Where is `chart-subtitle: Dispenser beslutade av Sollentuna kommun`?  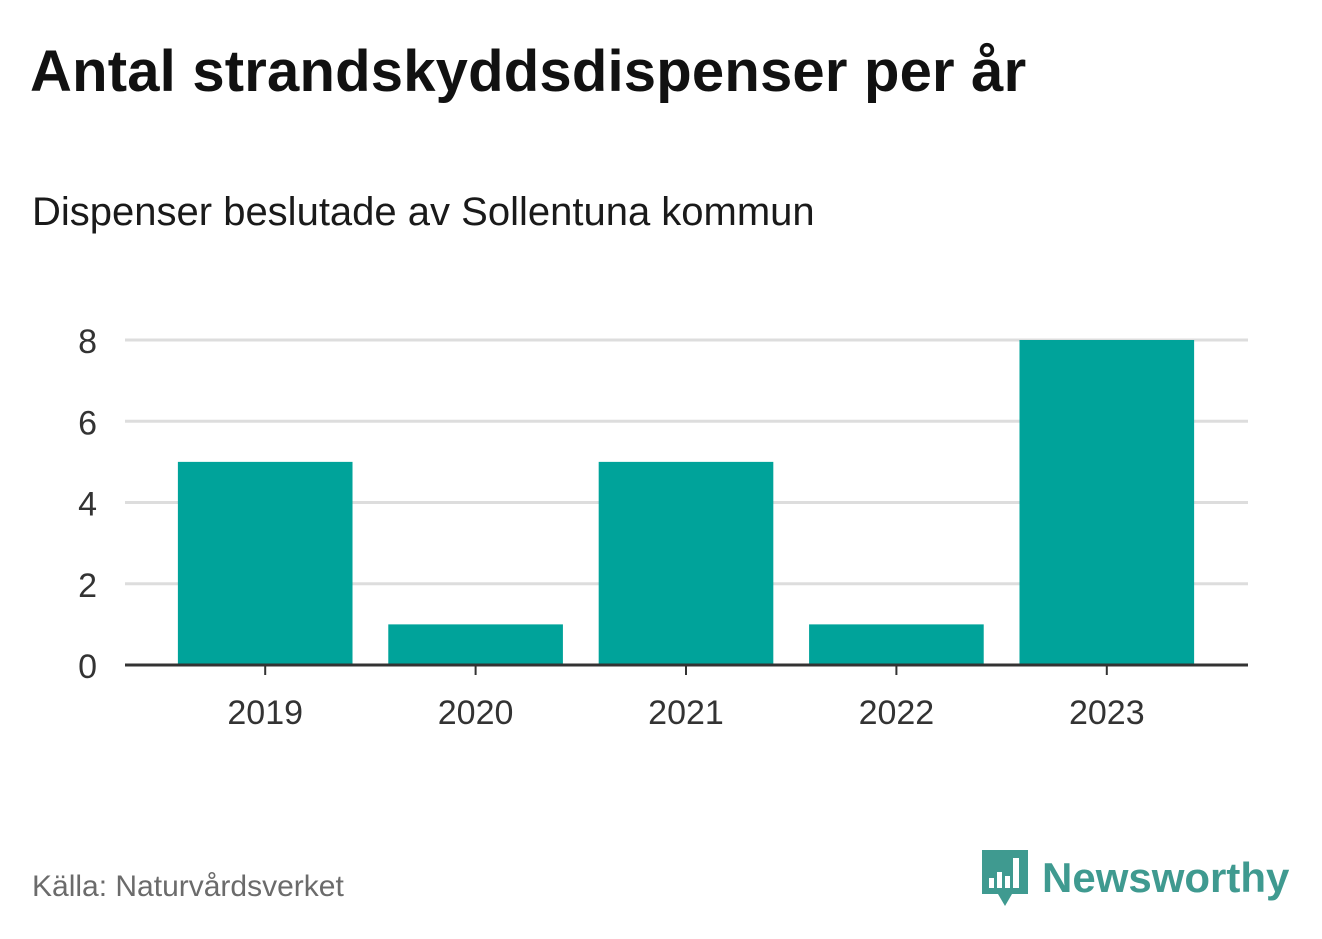 chart-subtitle: Dispenser beslutade av Sollentuna kommun is located at coordinates (423, 212).